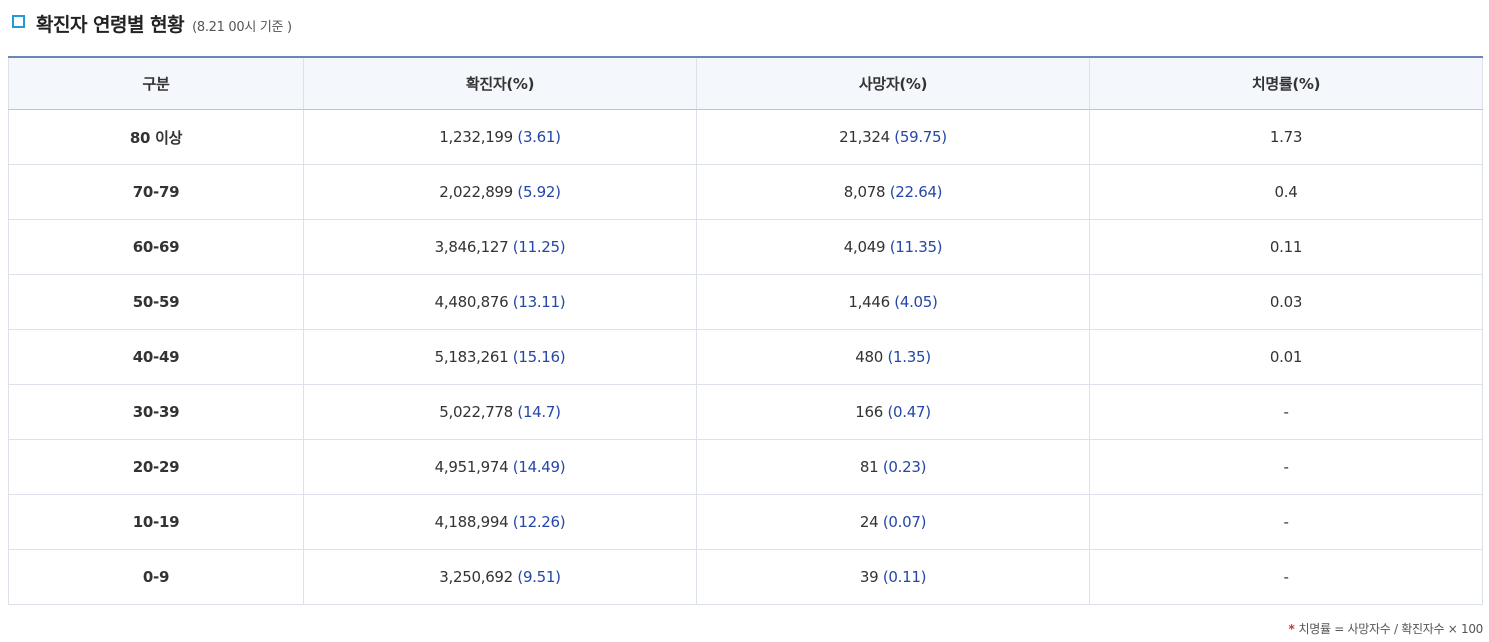 Image resolution: width=1489 pixels, height=642 pixels. I want to click on cases-percent: (3.61), so click(539, 137).